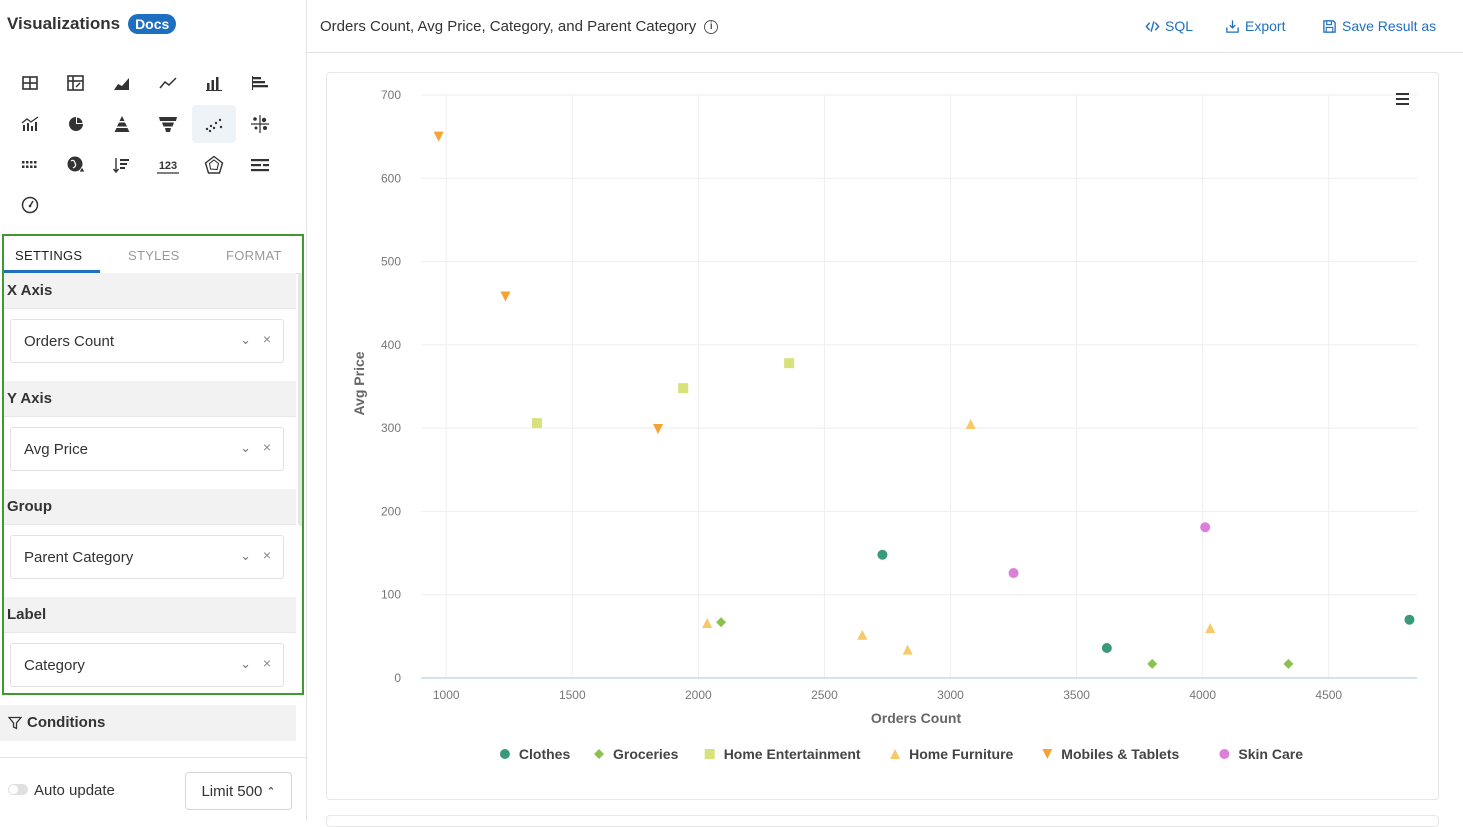 The height and width of the screenshot is (827, 1463). Describe the element at coordinates (74, 790) in the screenshot. I see `auto-update-label: Auto update` at that location.